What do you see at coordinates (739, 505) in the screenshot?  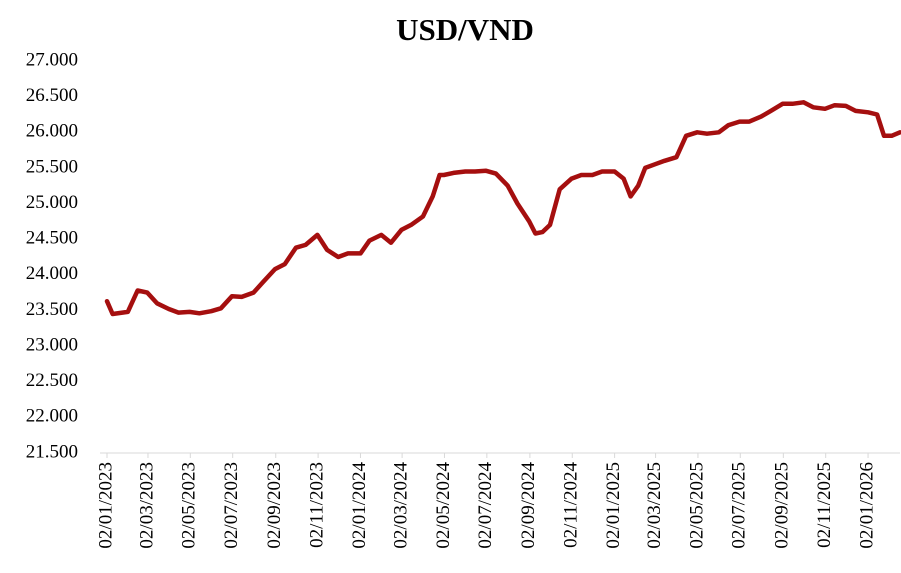 I see `x-tick-label: 02/07/2025` at bounding box center [739, 505].